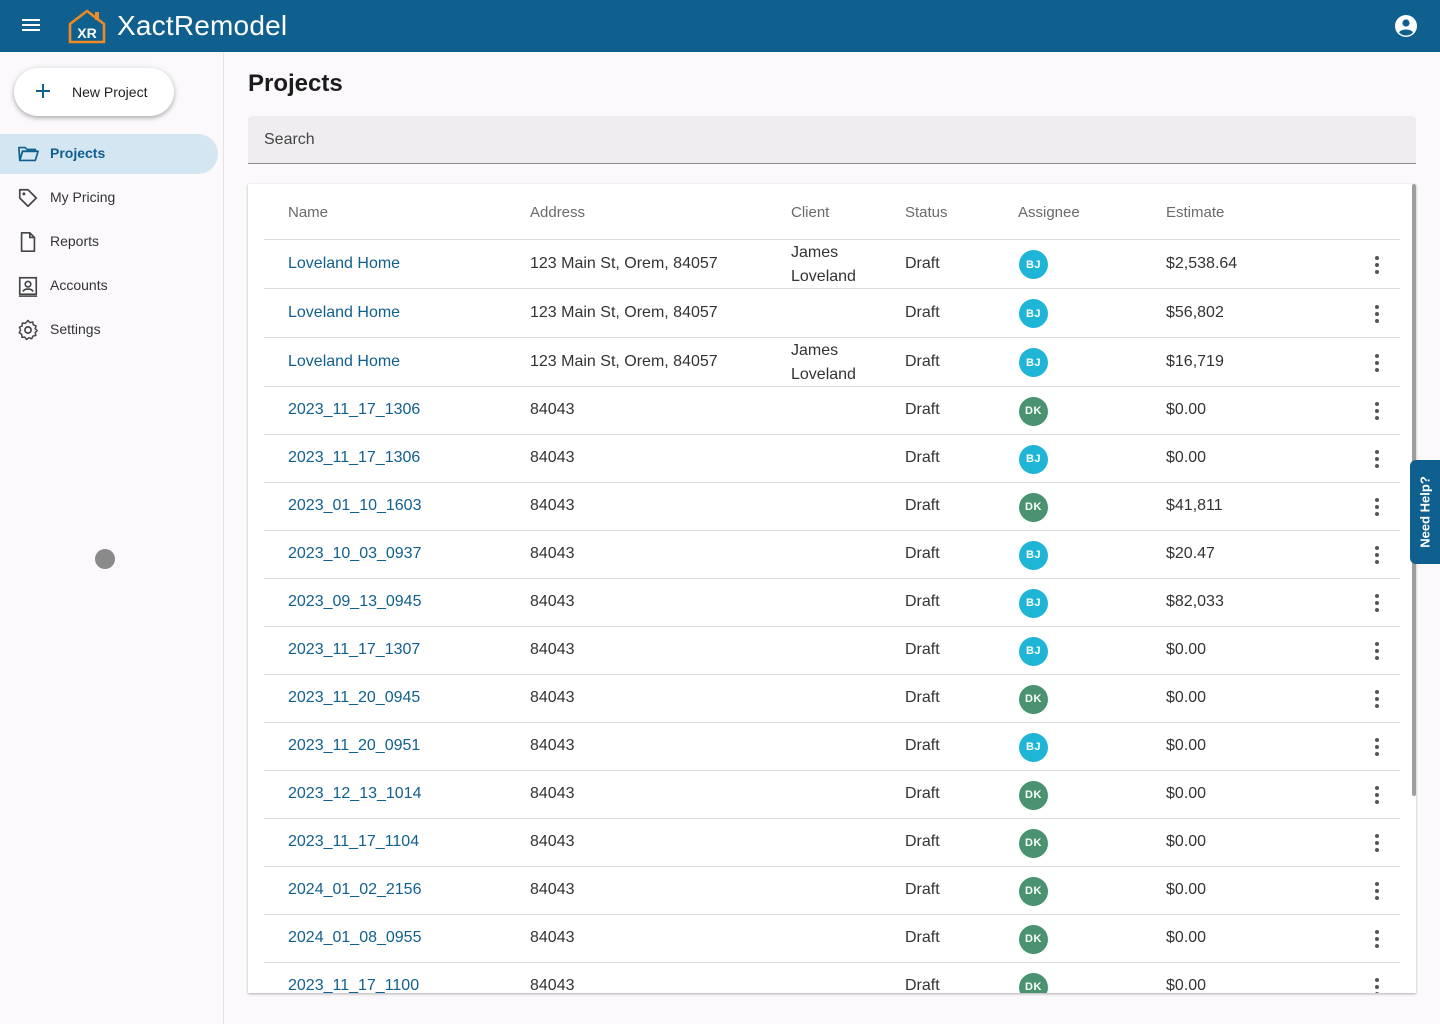  I want to click on need-help-tab: Need Help?, so click(1425, 512).